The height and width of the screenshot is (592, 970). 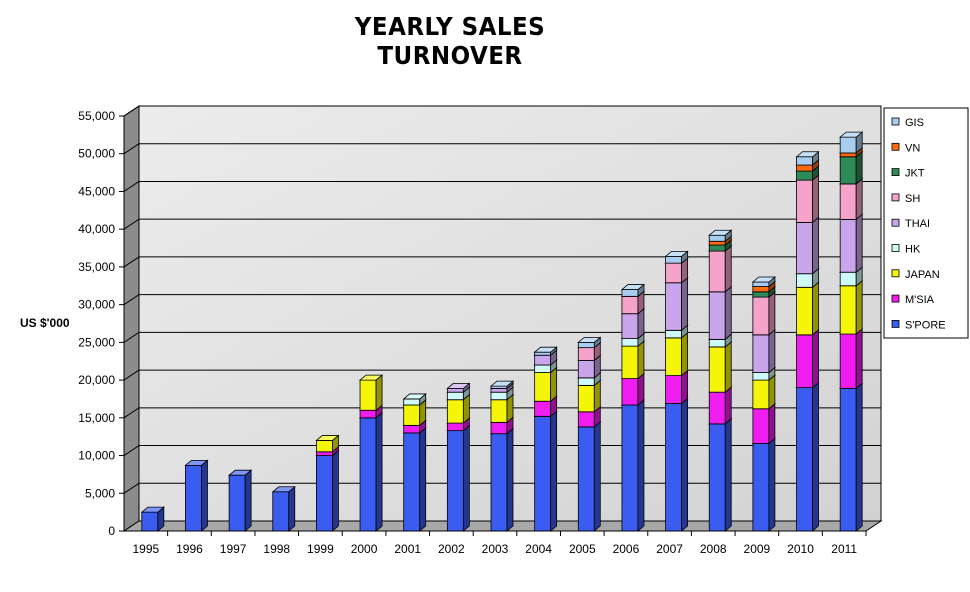 I want to click on y-tick-label: 0, so click(x=111, y=531).